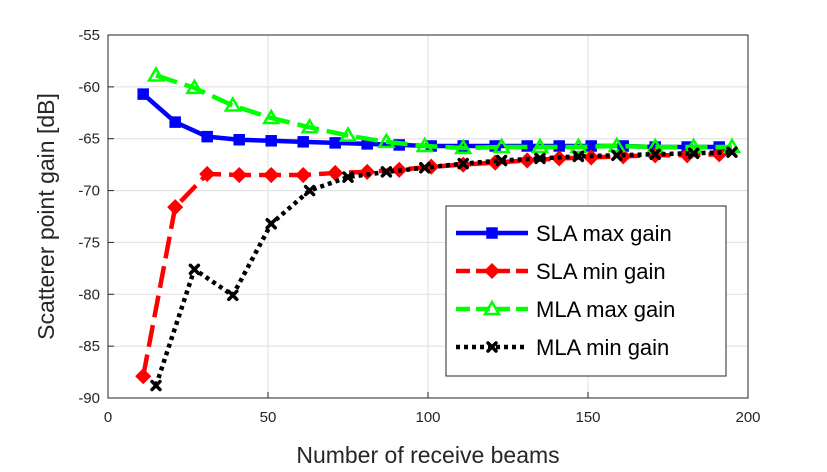 This screenshot has width=827, height=472. Describe the element at coordinates (427, 455) in the screenshot. I see `x-axis-label: Number of receive beams` at that location.